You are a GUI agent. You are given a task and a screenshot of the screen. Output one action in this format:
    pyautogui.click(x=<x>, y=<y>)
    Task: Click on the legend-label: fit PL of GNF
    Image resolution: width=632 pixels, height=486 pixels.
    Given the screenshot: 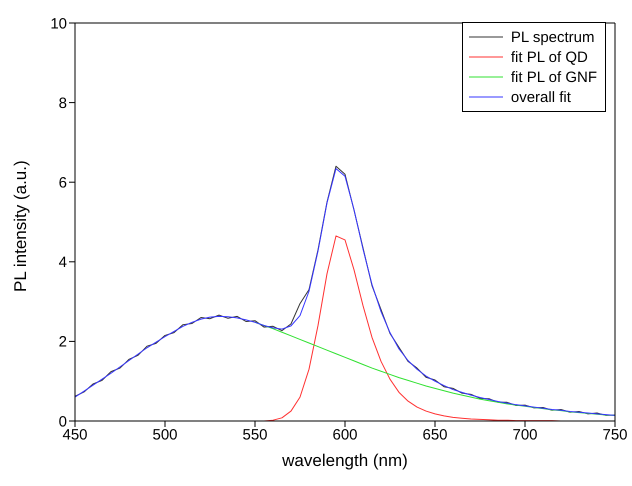 What is the action you would take?
    pyautogui.click(x=553, y=77)
    